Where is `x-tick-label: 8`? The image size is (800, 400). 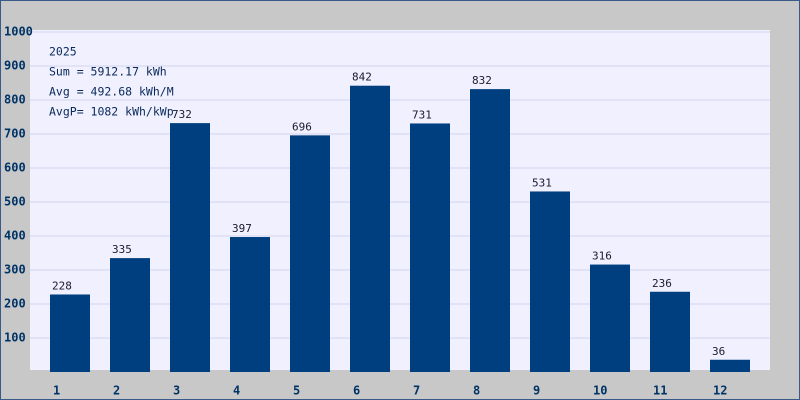 x-tick-label: 8 is located at coordinates (476, 391).